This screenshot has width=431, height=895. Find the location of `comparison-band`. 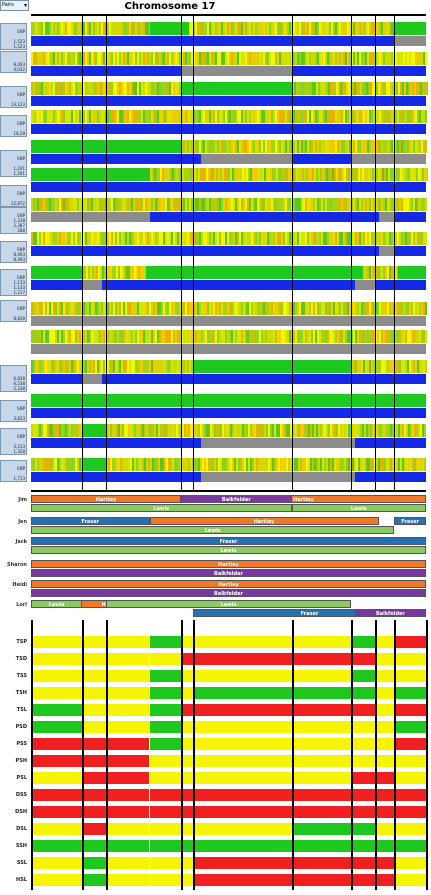

comparison-band is located at coordinates (229, 88).